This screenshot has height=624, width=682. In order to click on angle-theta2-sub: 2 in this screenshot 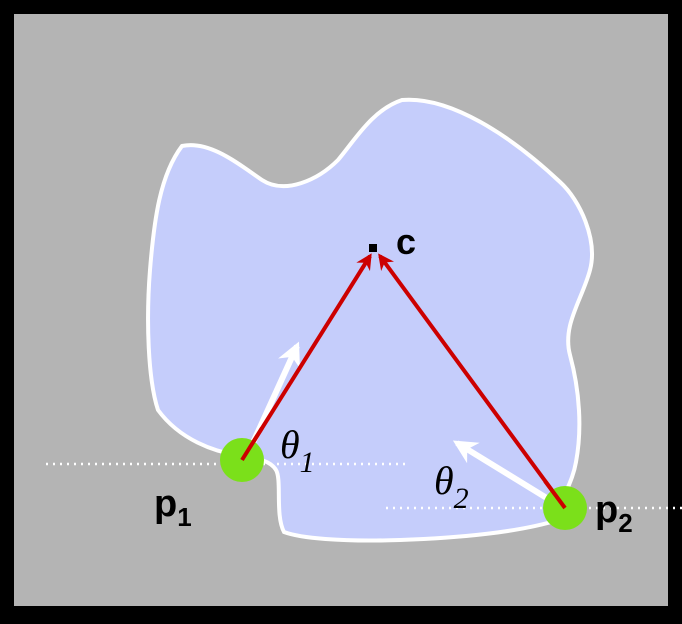, I will do `click(461, 498)`.